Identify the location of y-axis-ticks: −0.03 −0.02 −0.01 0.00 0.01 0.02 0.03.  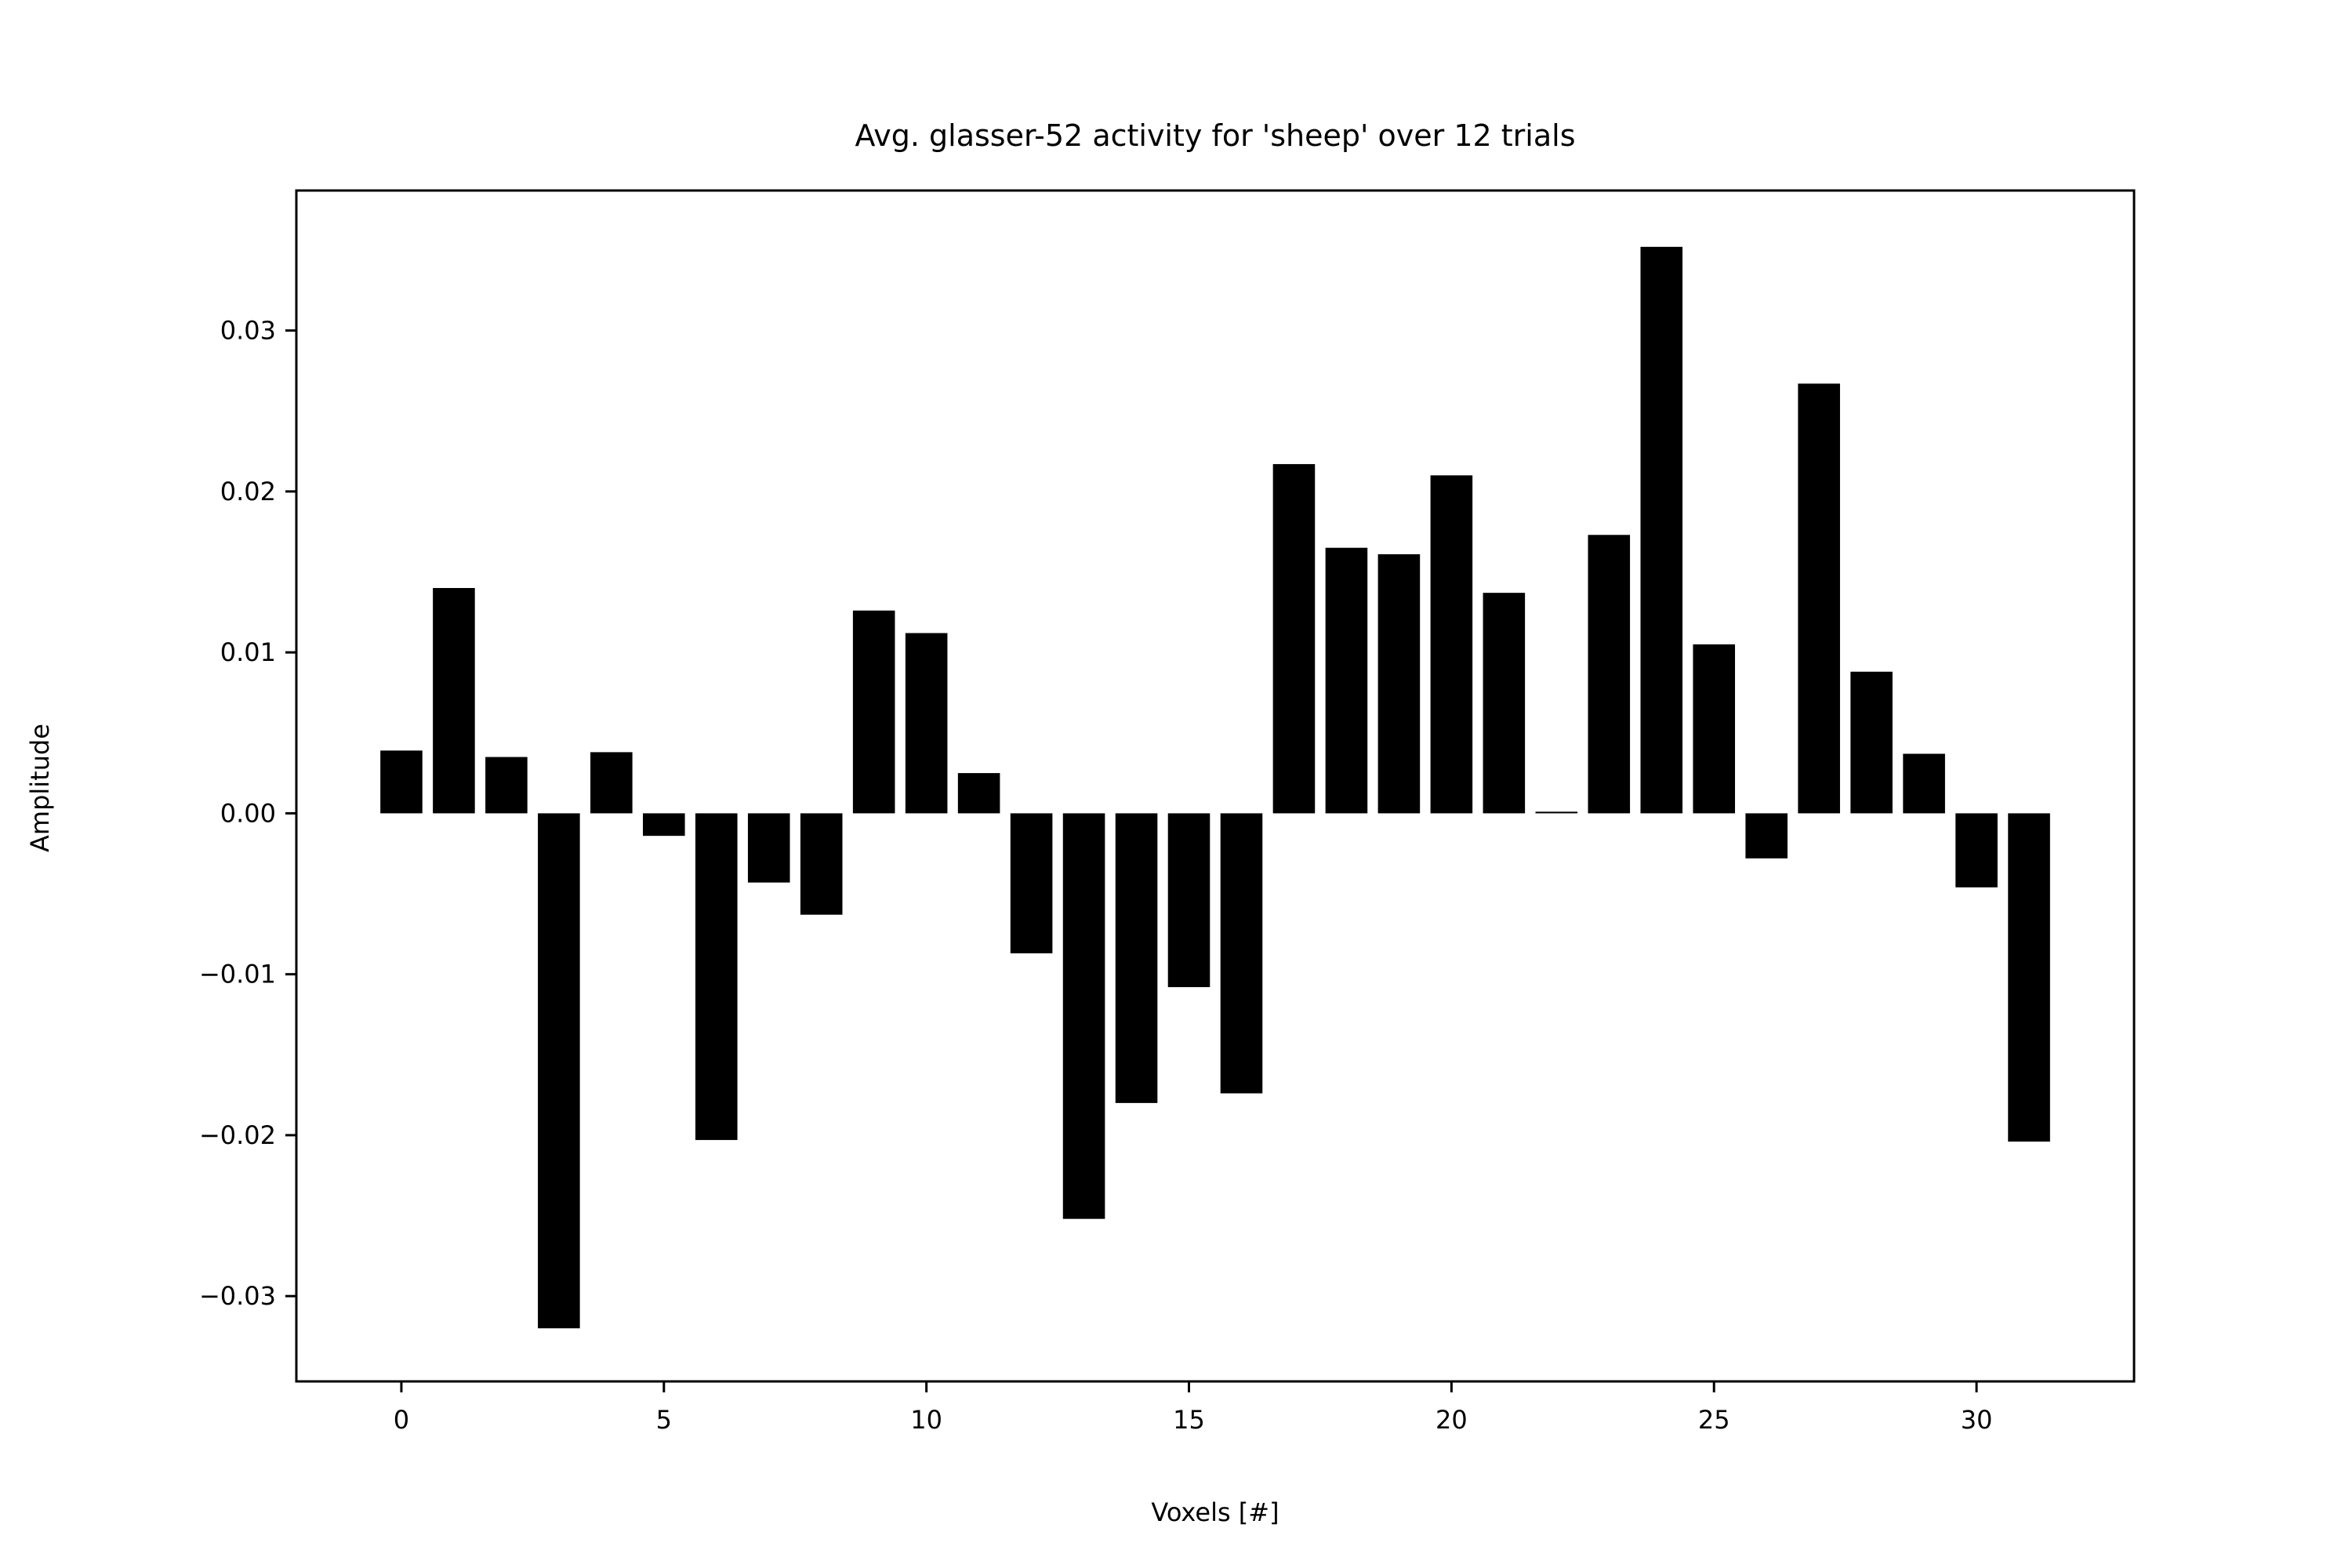
(248, 813).